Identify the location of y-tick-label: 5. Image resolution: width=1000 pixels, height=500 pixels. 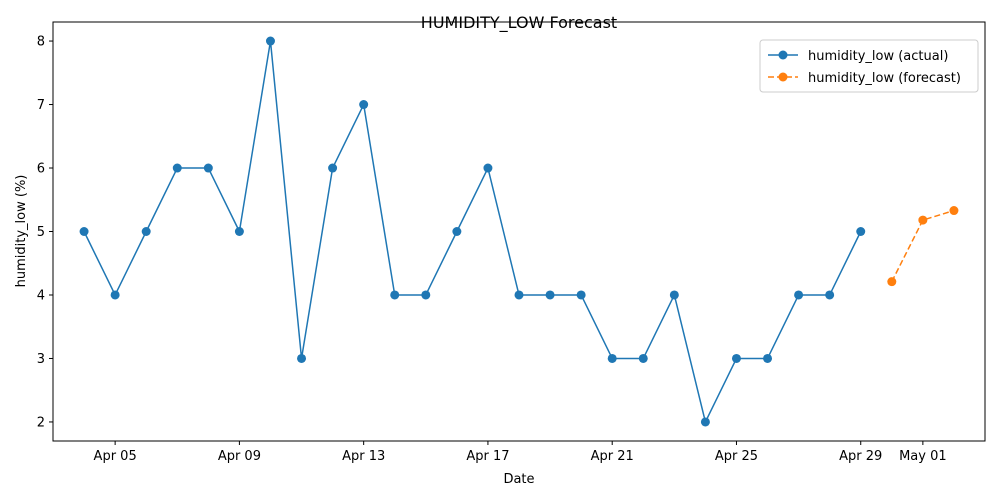
(41, 232).